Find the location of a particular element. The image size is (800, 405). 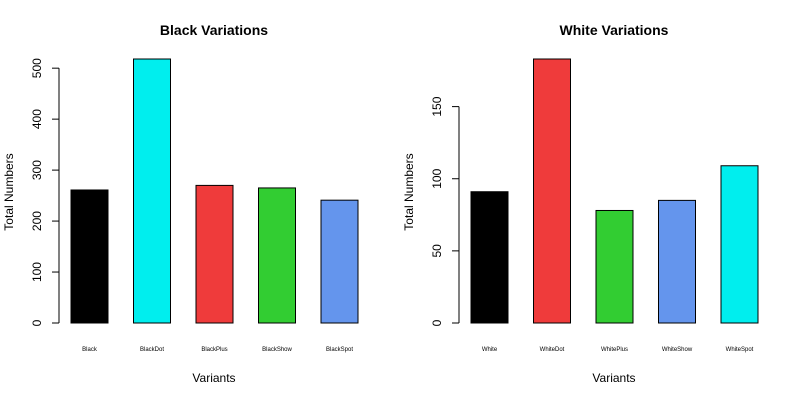

y-tick-label: 300 is located at coordinates (37, 170).